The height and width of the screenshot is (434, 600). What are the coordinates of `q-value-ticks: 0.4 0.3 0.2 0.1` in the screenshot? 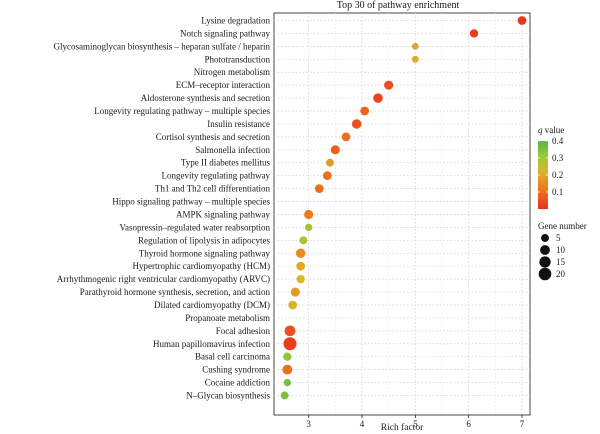 It's located at (551, 166).